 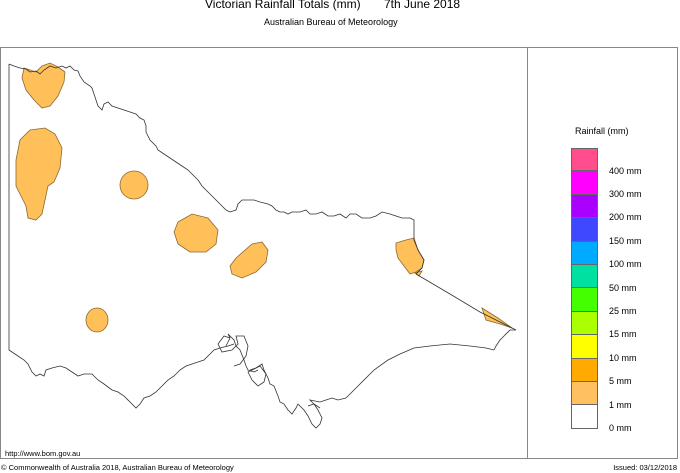 I want to click on legend-label: 300 mm, so click(x=625, y=194).